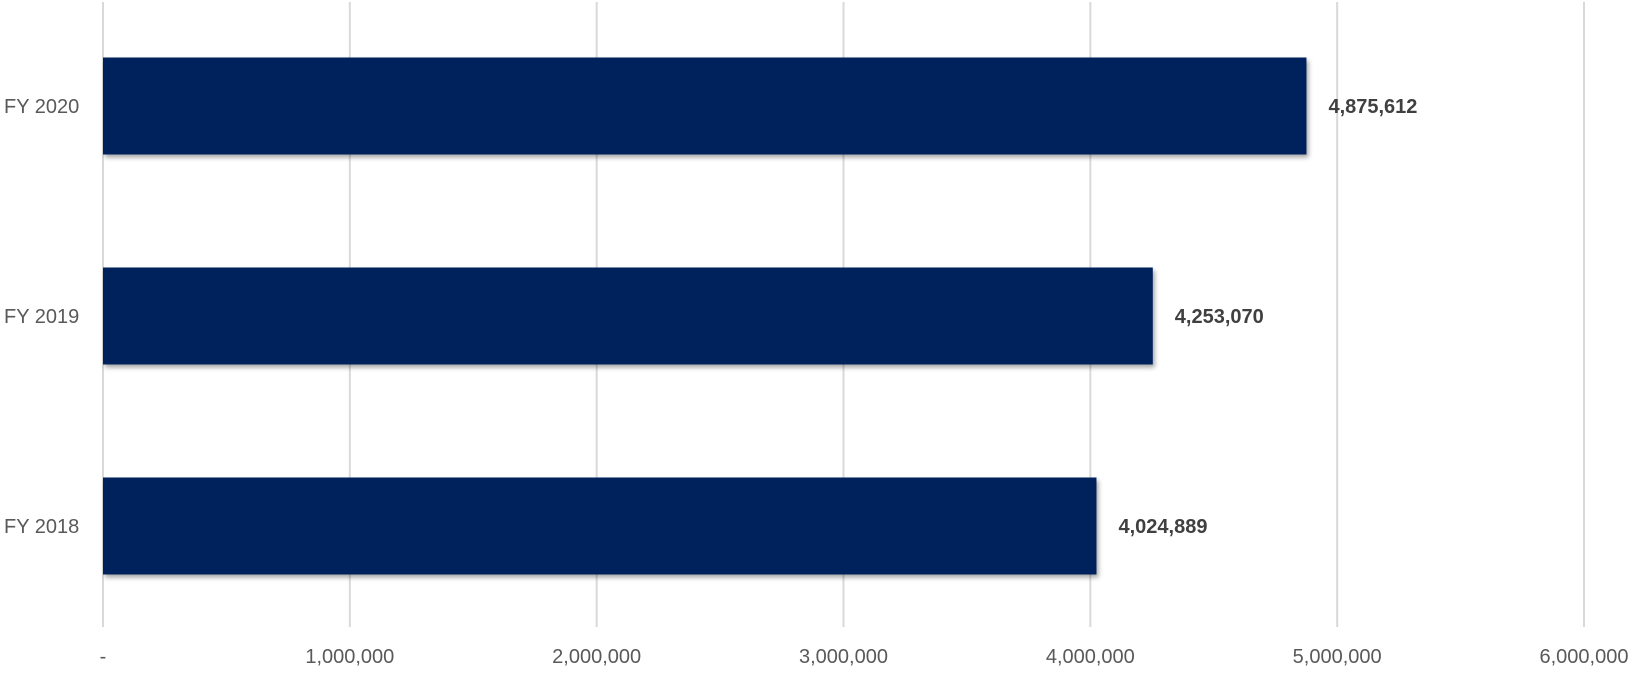  I want to click on category-label: FY 2019, so click(41, 317).